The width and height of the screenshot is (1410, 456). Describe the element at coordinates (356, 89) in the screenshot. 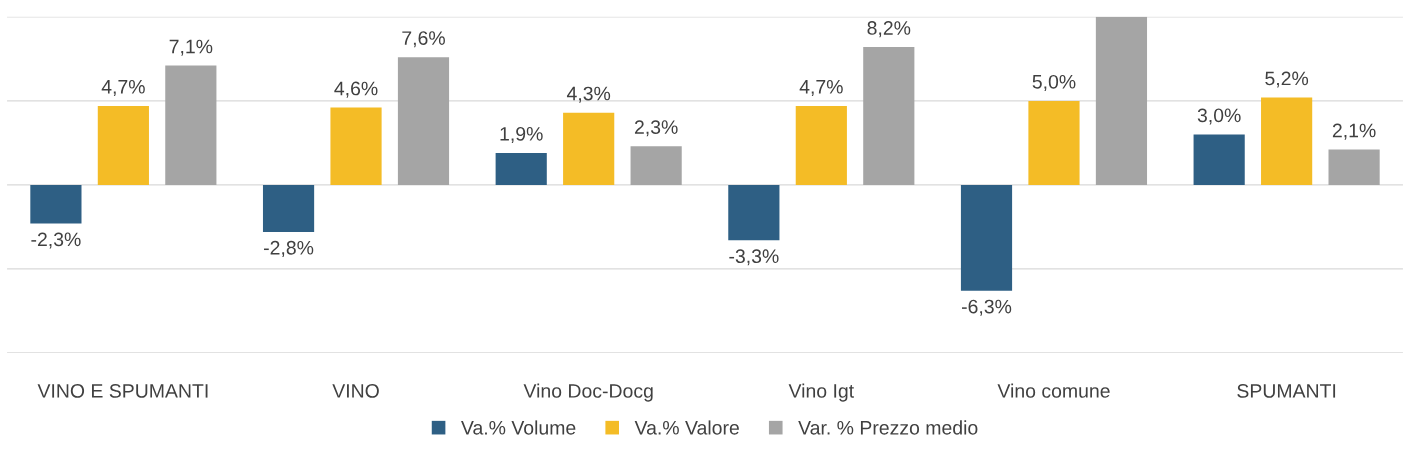

I see `data-label: 4,6%` at that location.